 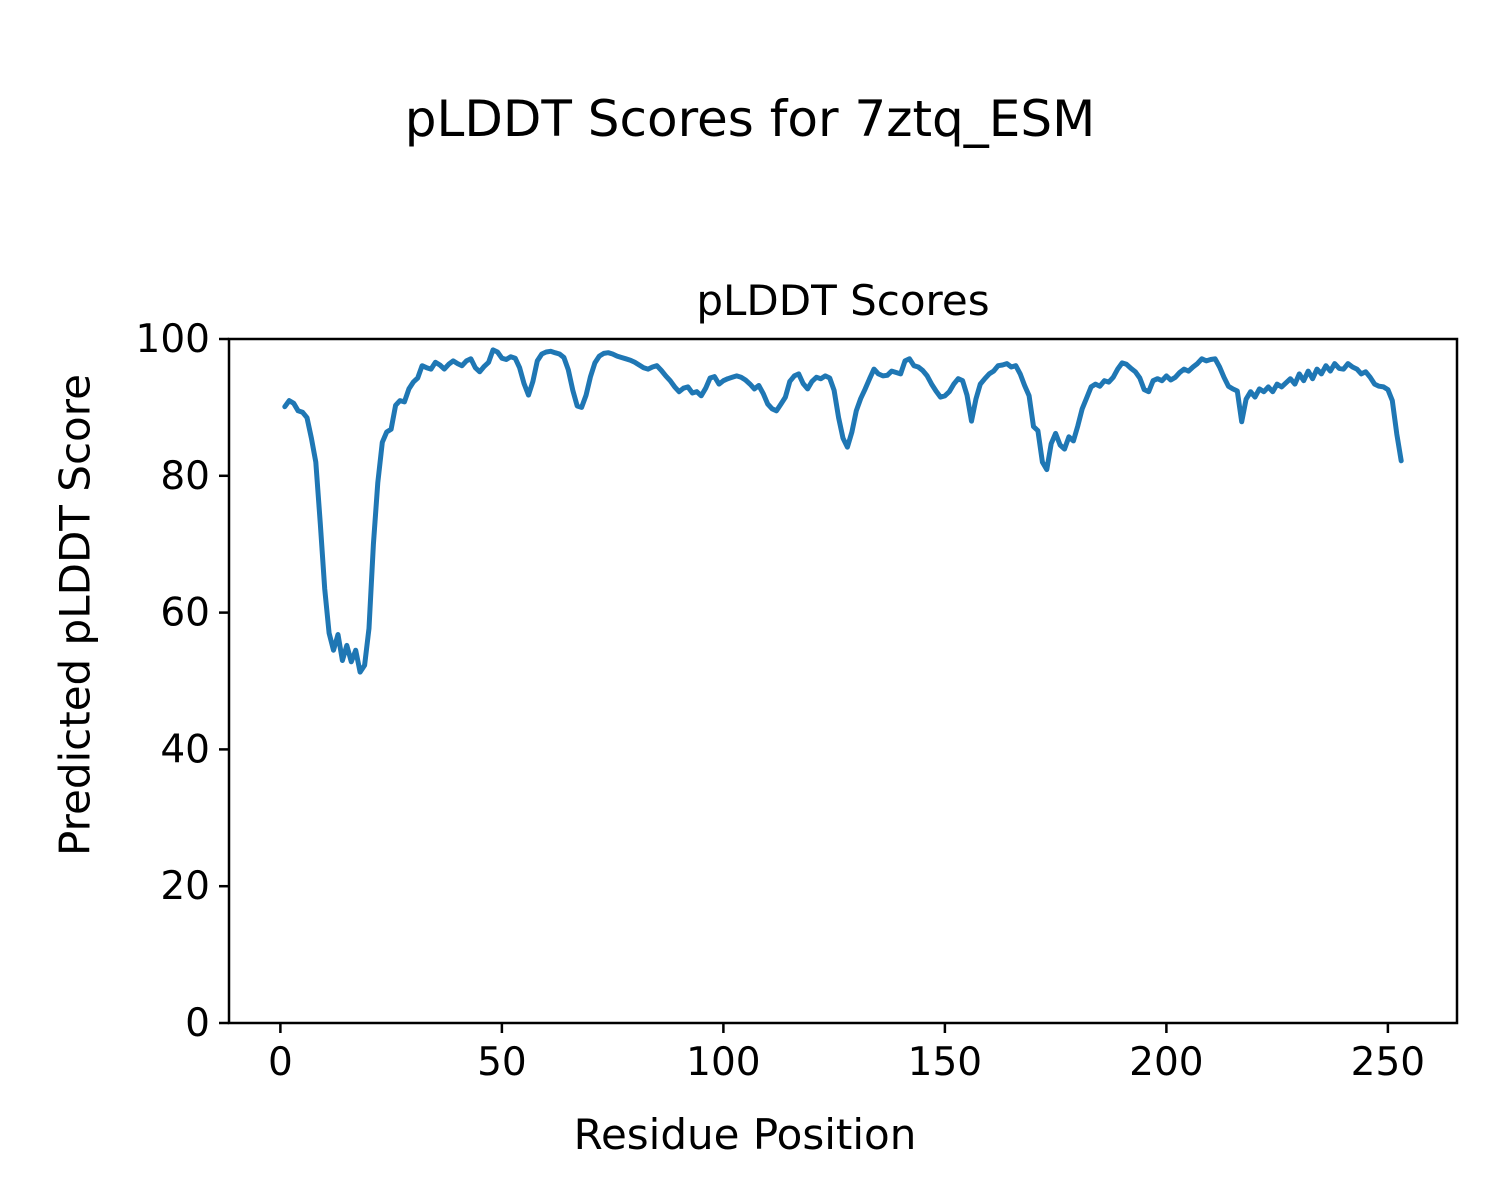 I want to click on x-tick-label: 250, so click(x=1388, y=1062).